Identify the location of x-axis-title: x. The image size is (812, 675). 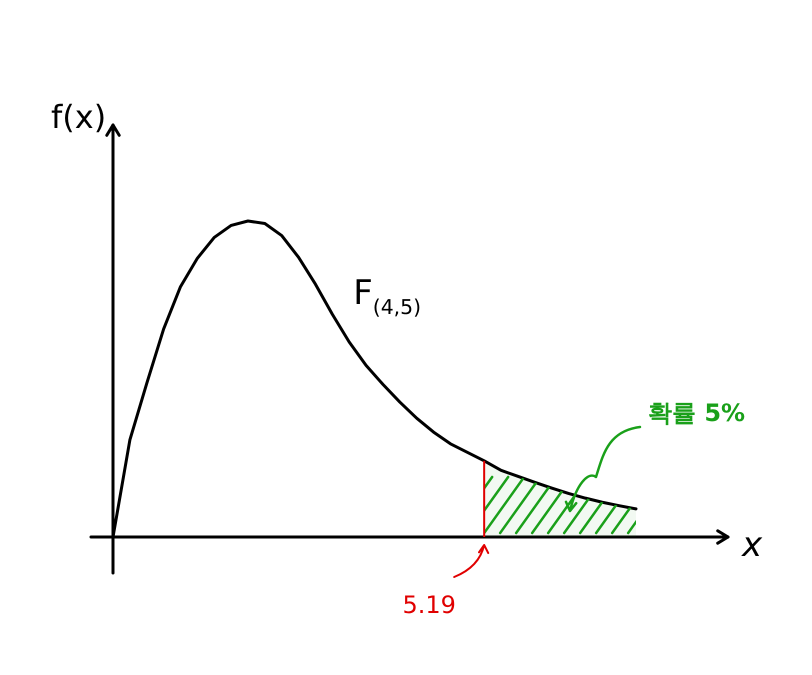
(752, 544).